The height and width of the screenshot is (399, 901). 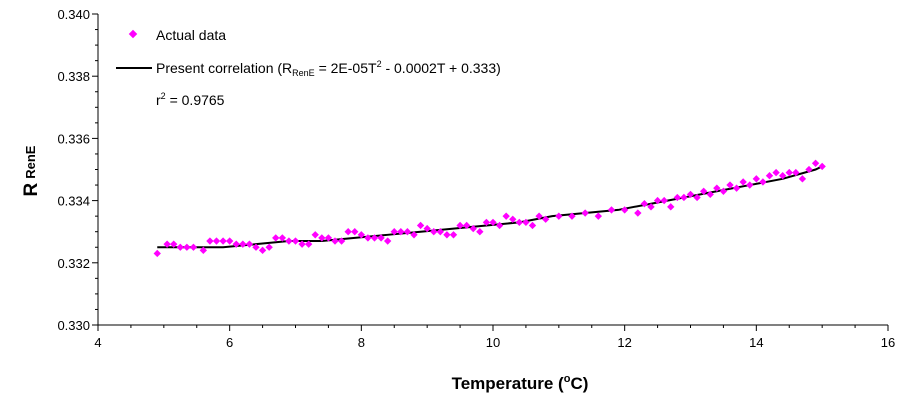 What do you see at coordinates (624, 342) in the screenshot?
I see `x-tick-label: 12` at bounding box center [624, 342].